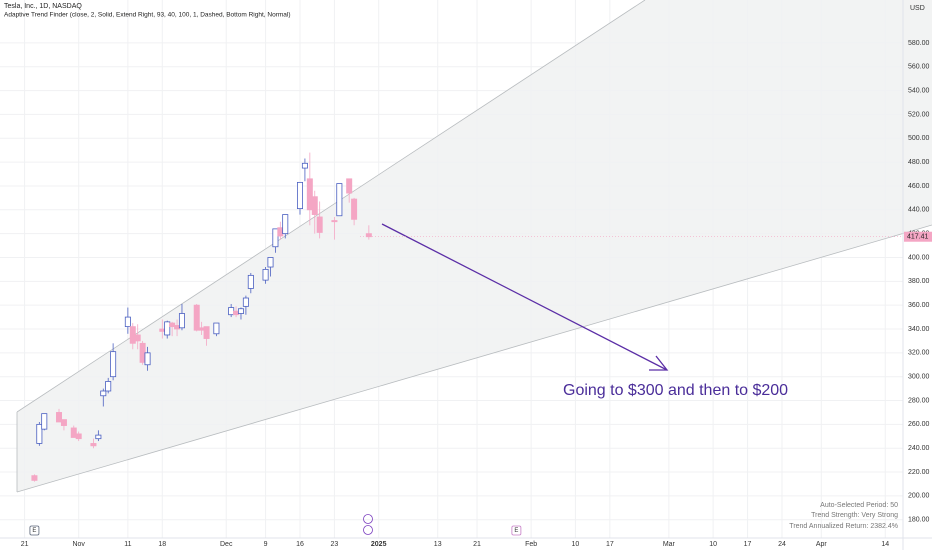 The width and height of the screenshot is (932, 550). I want to click on y-tick-label: 180.00, so click(919, 520).